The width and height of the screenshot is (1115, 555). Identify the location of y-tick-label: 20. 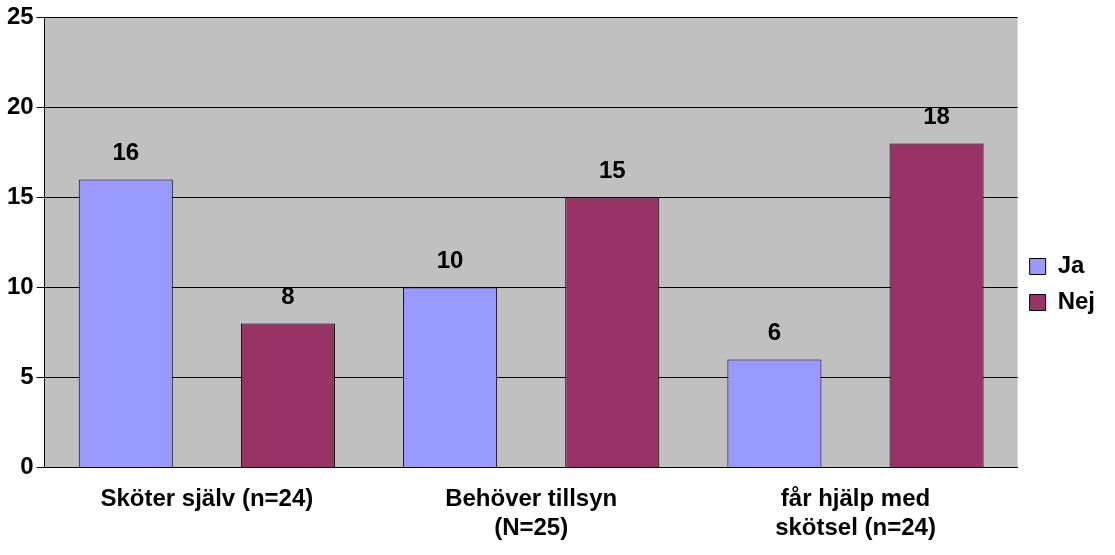
(20, 106).